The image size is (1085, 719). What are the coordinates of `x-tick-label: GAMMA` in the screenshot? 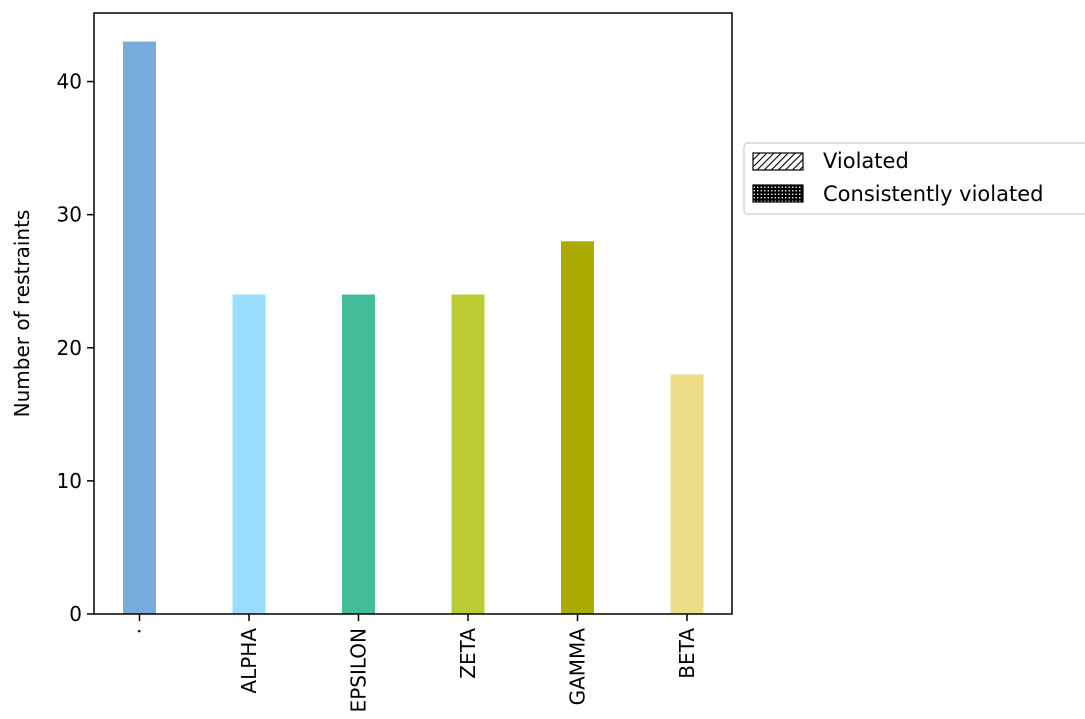 It's located at (578, 667).